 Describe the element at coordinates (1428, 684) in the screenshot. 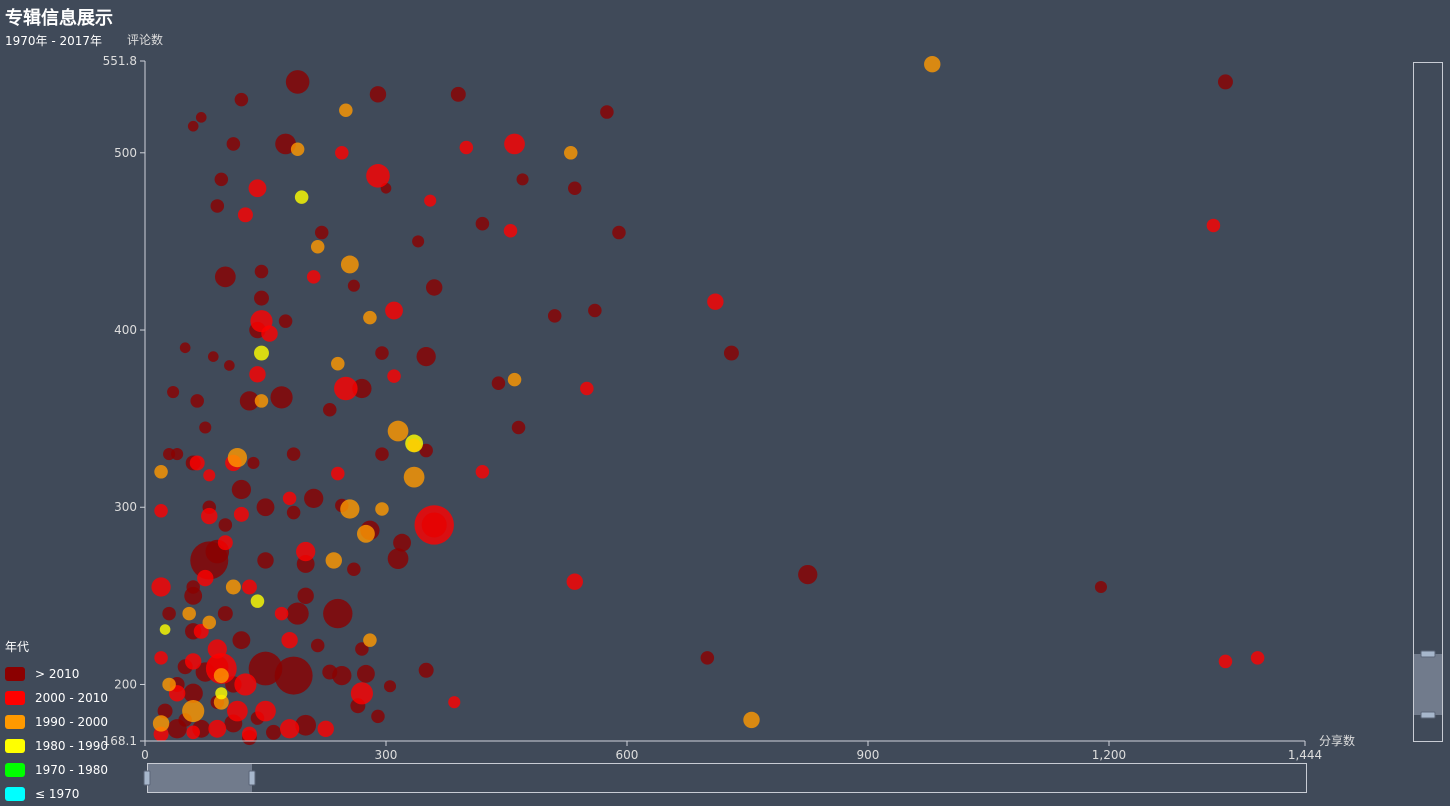

I see `y-datazoom-window` at that location.